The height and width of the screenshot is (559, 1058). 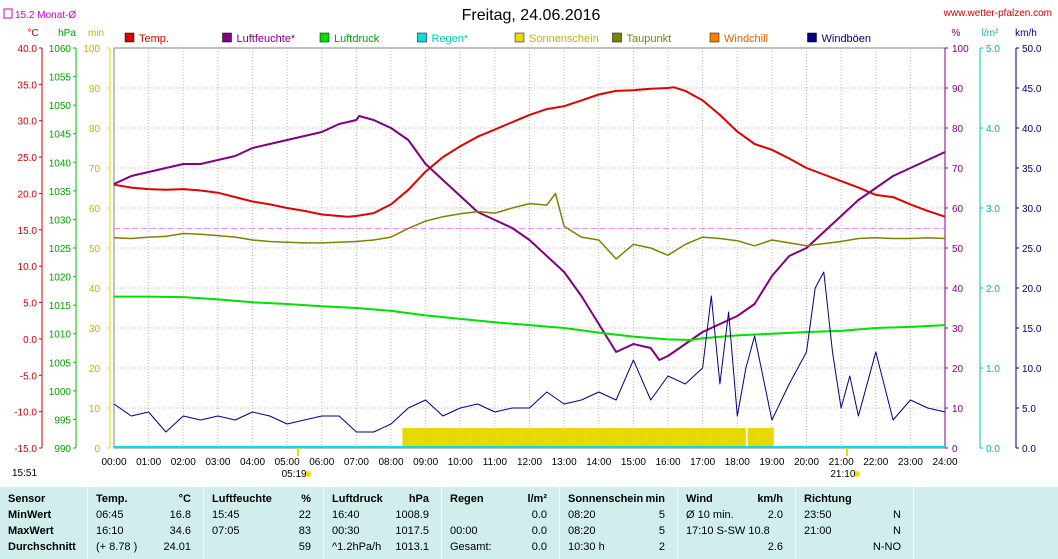 I want to click on stats-cell-value: km/h, so click(x=770, y=499).